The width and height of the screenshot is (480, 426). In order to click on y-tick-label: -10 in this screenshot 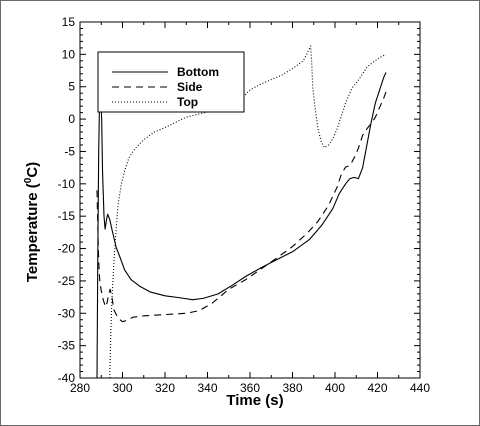, I will do `click(67, 184)`.